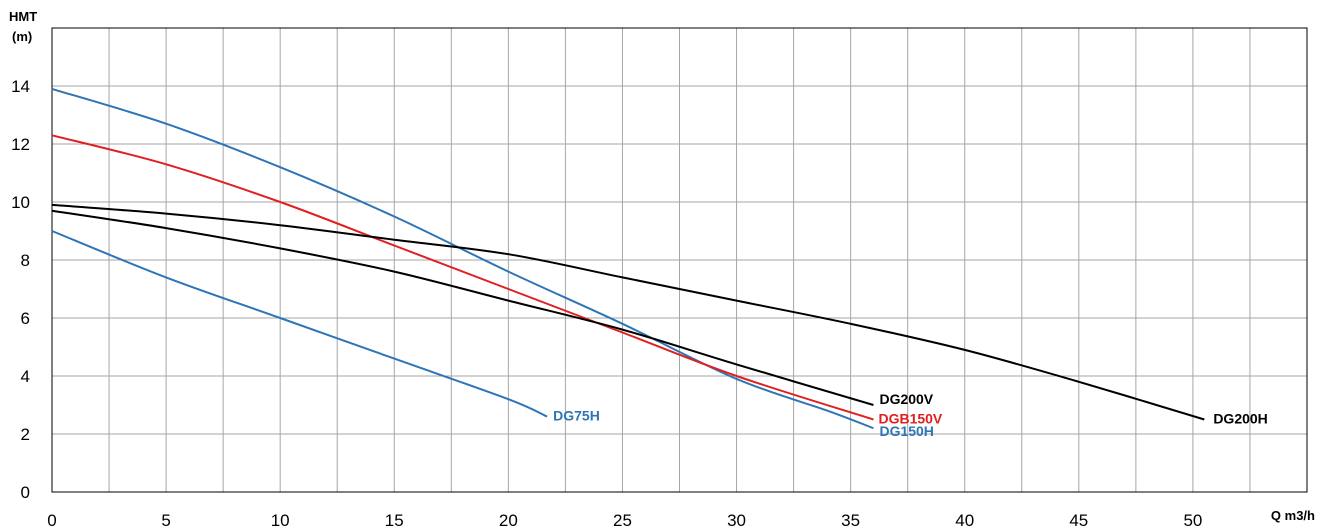 The height and width of the screenshot is (528, 1321). What do you see at coordinates (25, 376) in the screenshot?
I see `y-tick-label: 4` at bounding box center [25, 376].